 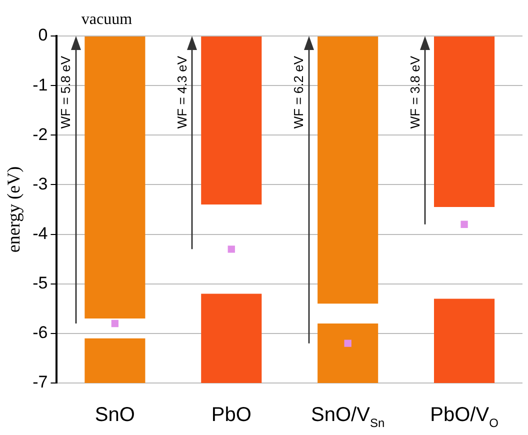 What do you see at coordinates (182, 92) in the screenshot?
I see `annotation: WF = 4.3 eV` at bounding box center [182, 92].